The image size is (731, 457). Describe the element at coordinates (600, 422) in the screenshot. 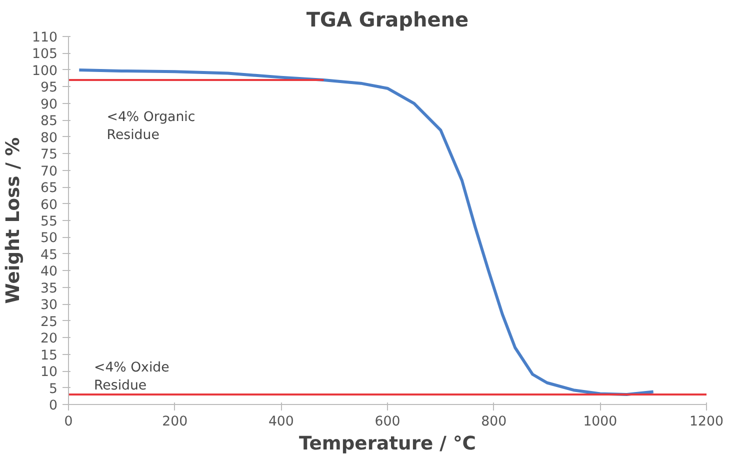

I see `x-tick-label: 1000` at that location.